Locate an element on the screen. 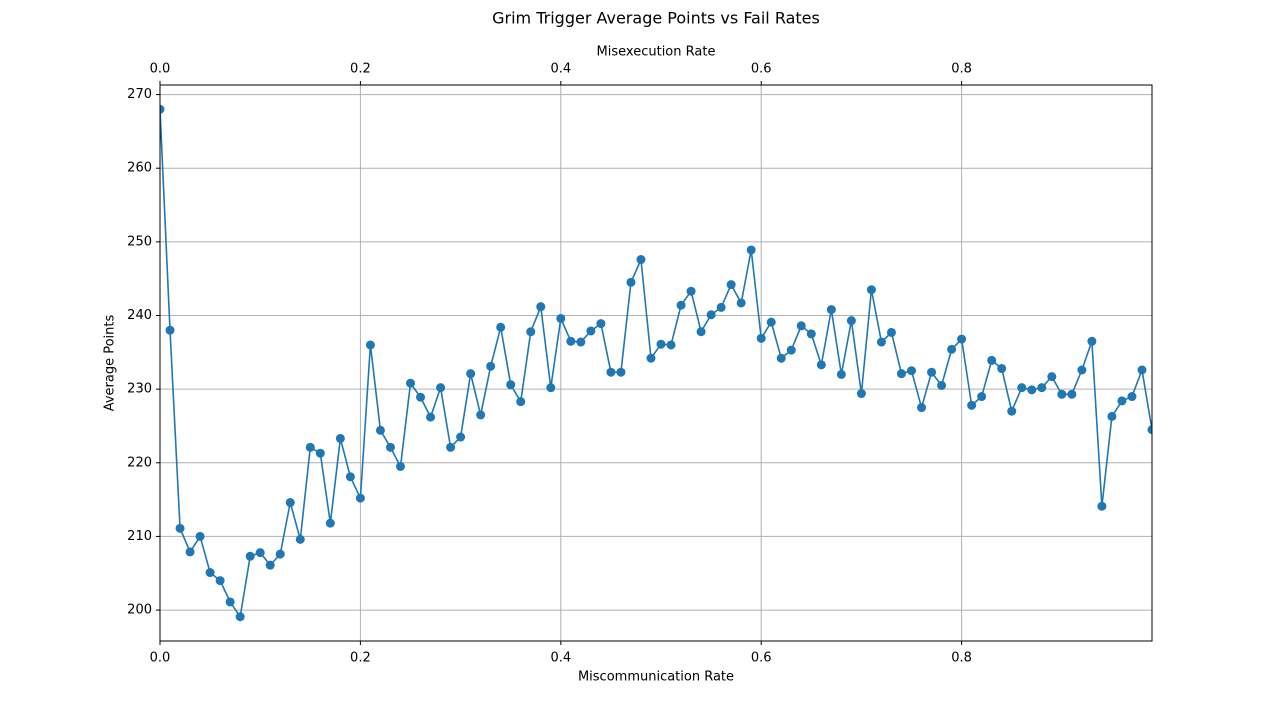 The width and height of the screenshot is (1280, 719). x-axis-label: Miscommunication Rate is located at coordinates (656, 677).